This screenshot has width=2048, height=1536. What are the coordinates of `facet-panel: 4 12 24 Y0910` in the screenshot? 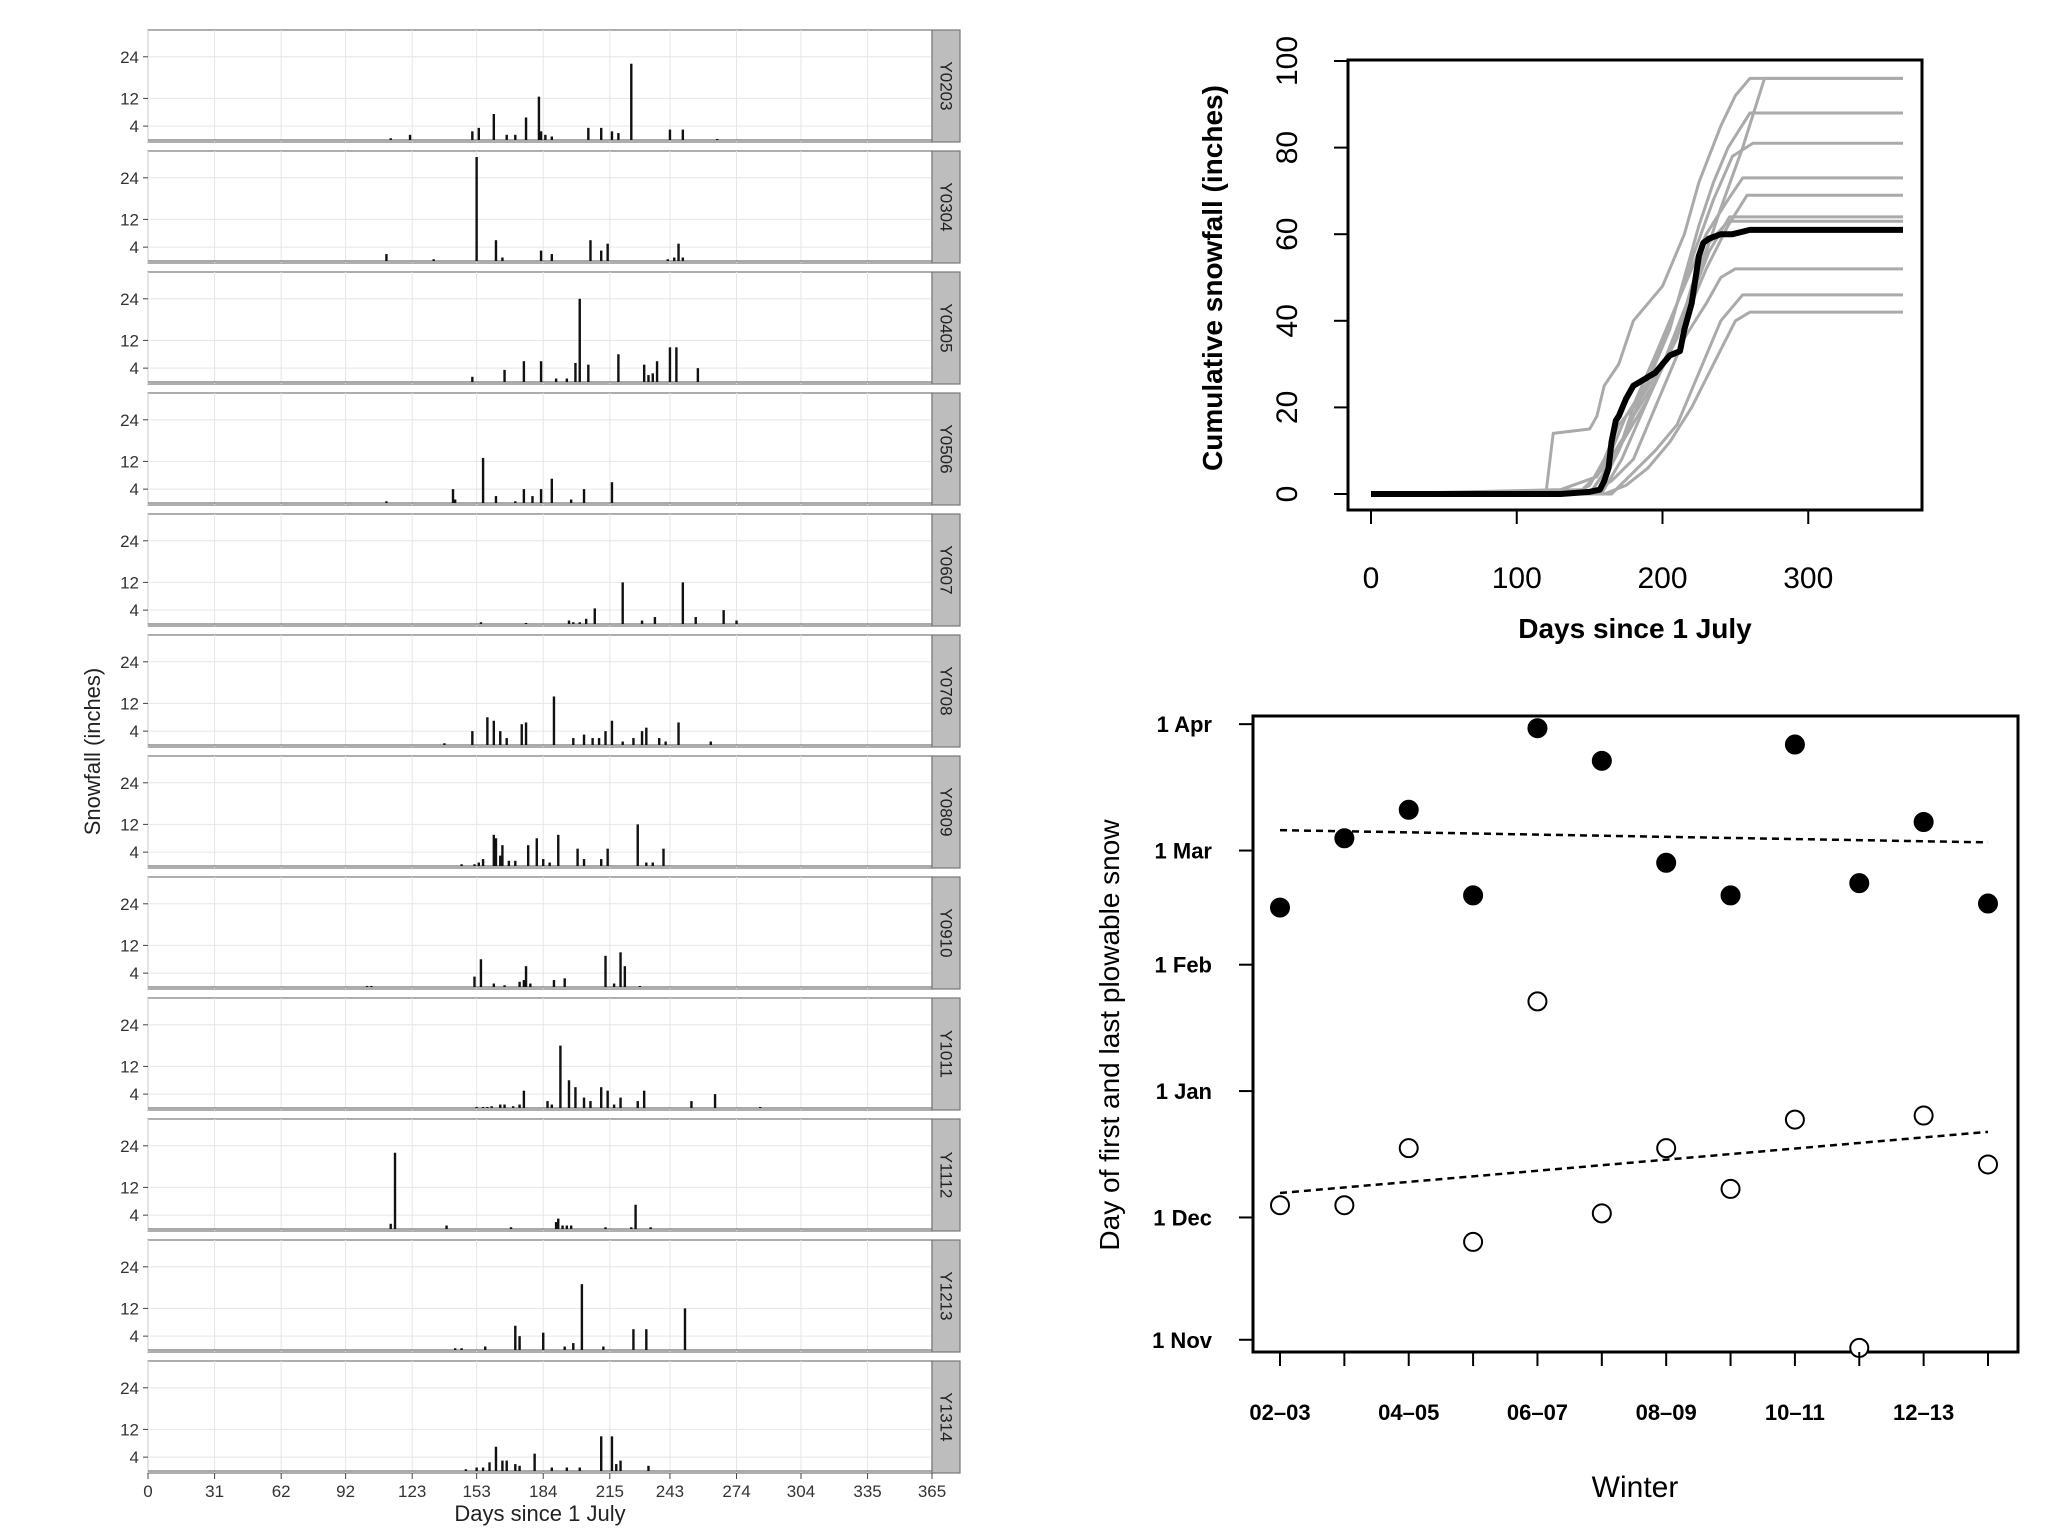 It's located at (540, 933).